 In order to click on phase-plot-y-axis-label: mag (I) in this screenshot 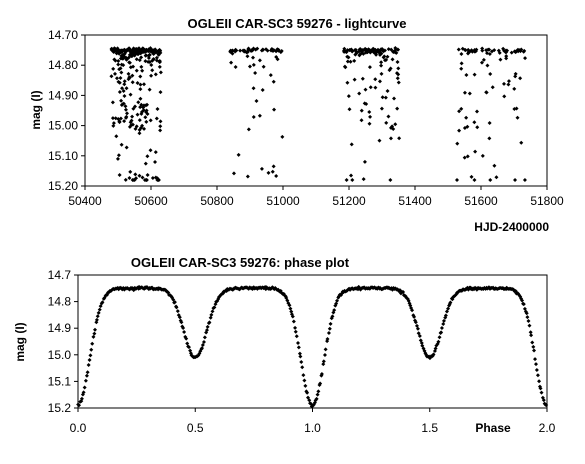, I will do `click(20, 341)`.